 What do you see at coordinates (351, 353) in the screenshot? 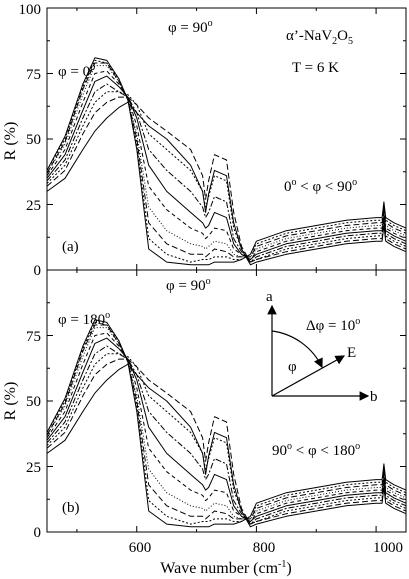
I see `inset-label-e: E` at bounding box center [351, 353].